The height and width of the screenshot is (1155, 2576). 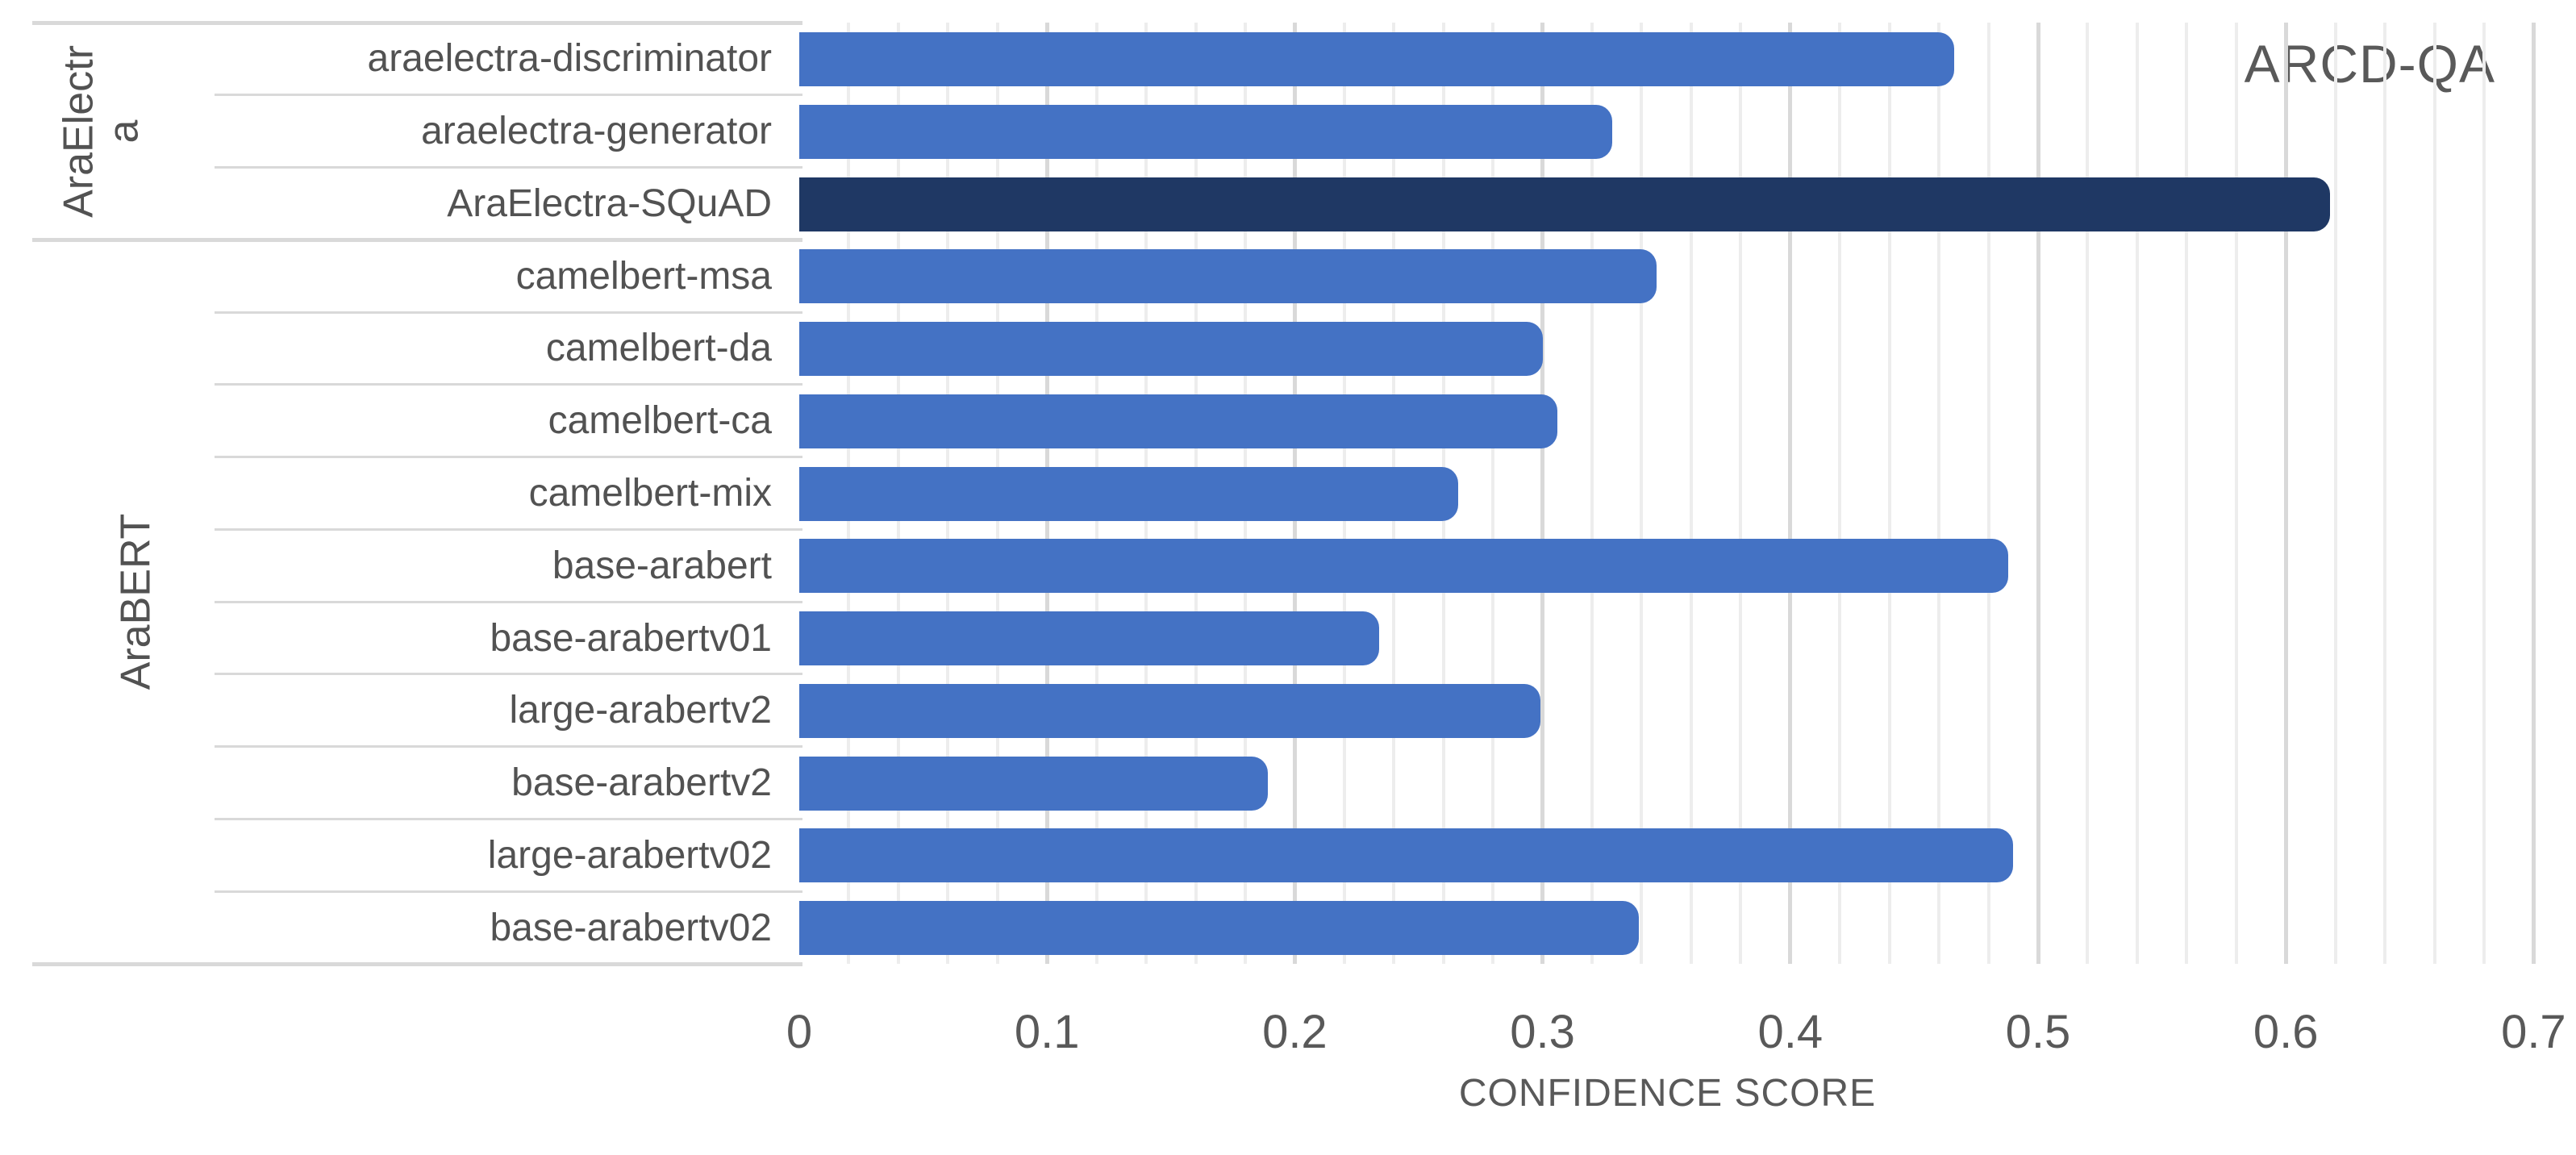 What do you see at coordinates (660, 421) in the screenshot?
I see `category-label: camelbert-ca` at bounding box center [660, 421].